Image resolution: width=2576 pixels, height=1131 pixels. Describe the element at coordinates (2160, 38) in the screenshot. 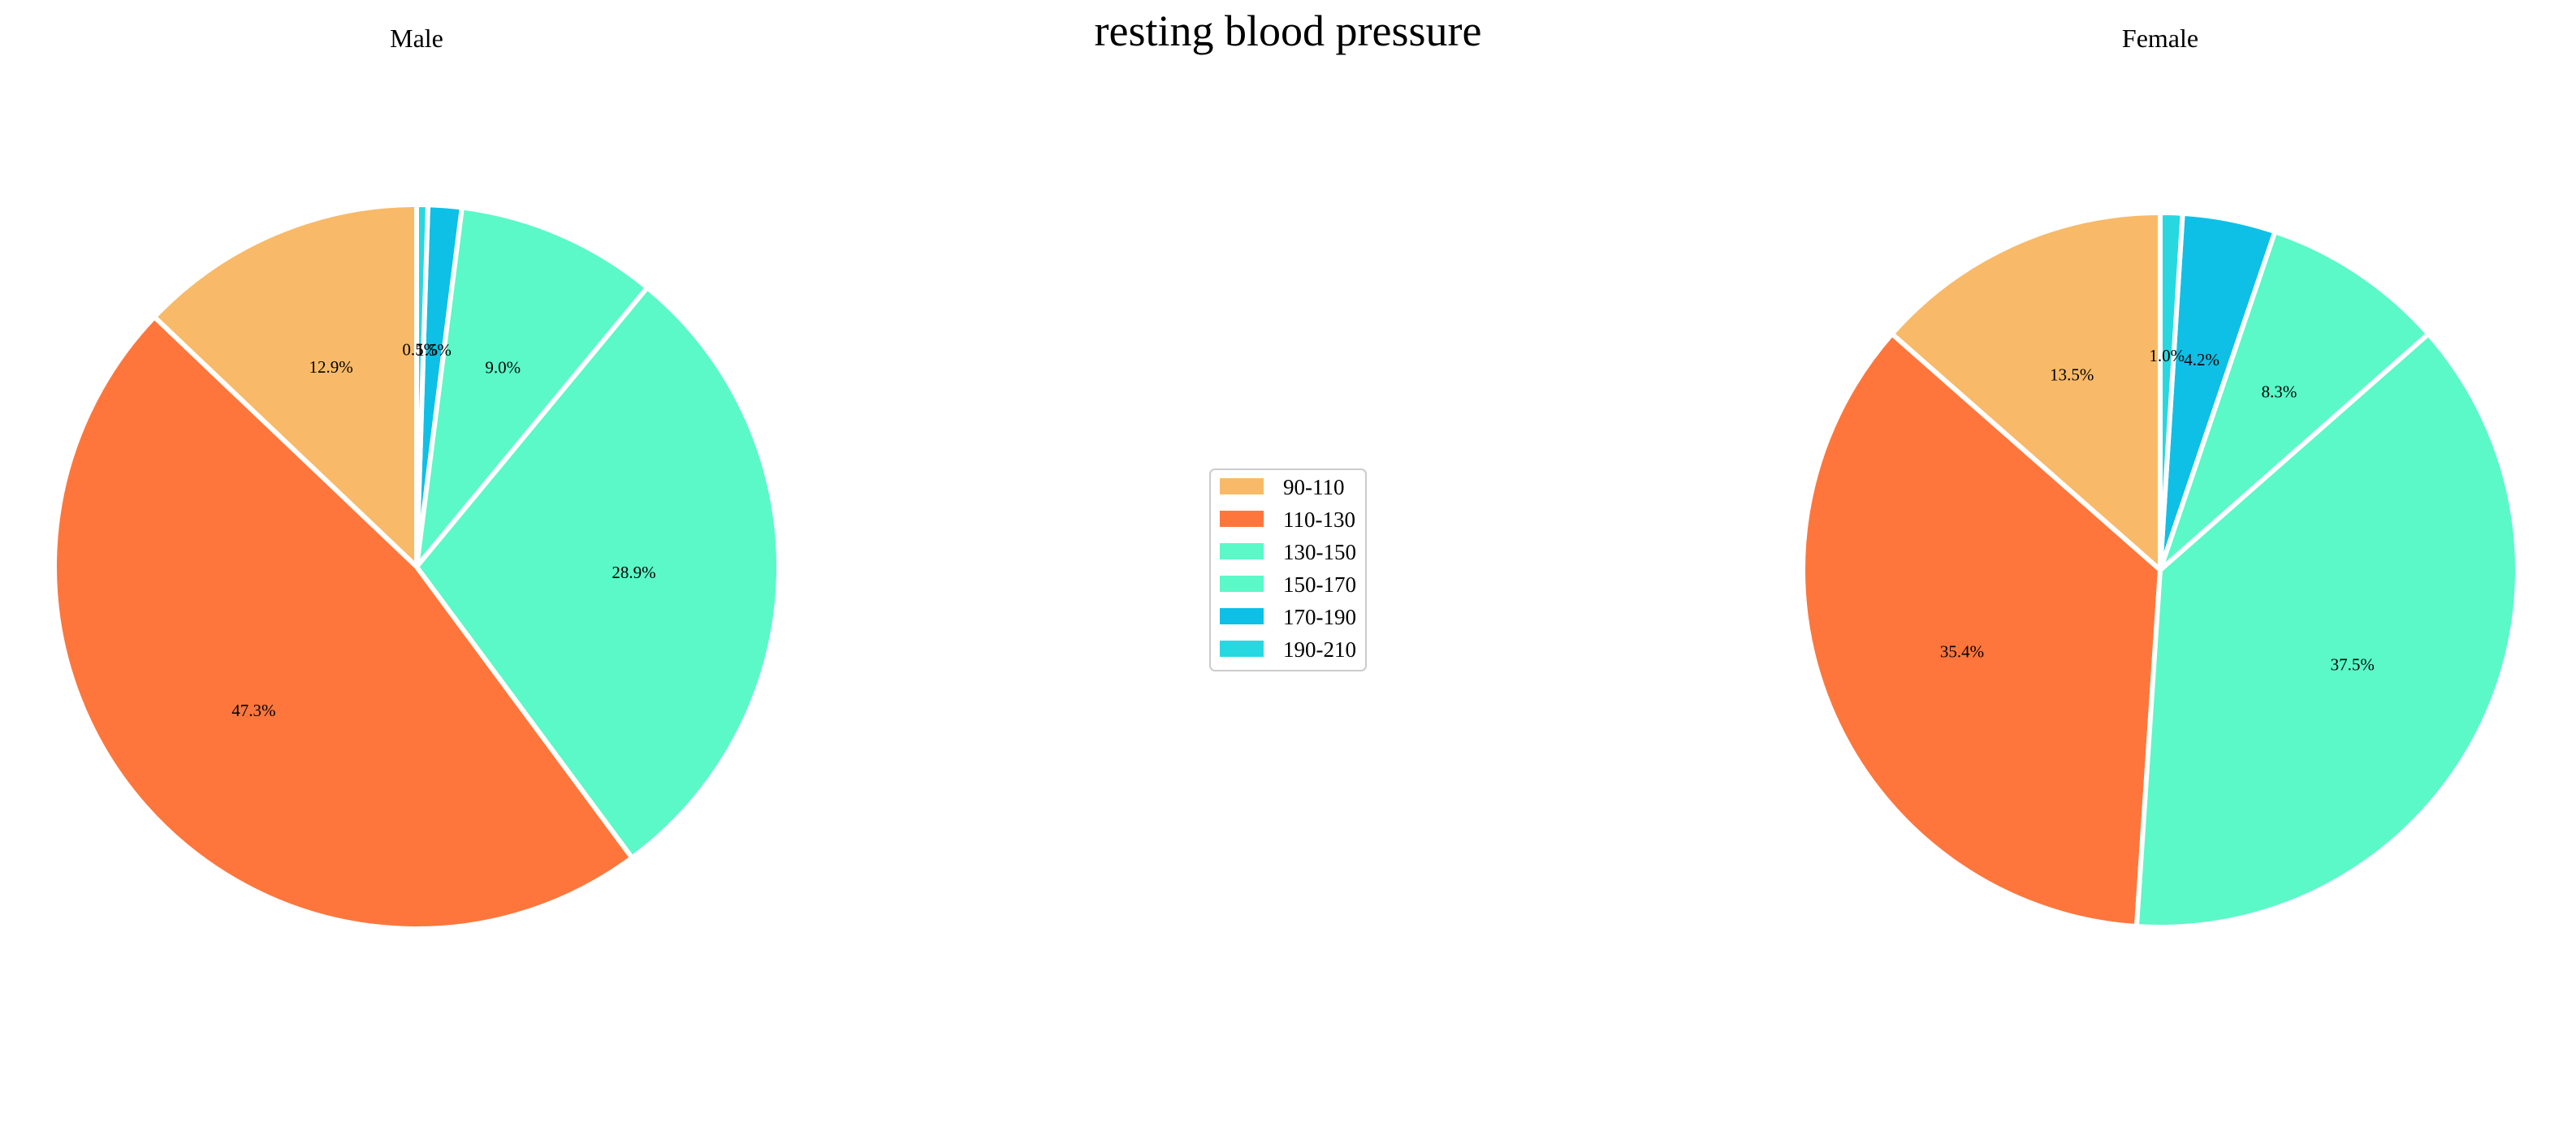

I see `pie-female-title: Female` at that location.